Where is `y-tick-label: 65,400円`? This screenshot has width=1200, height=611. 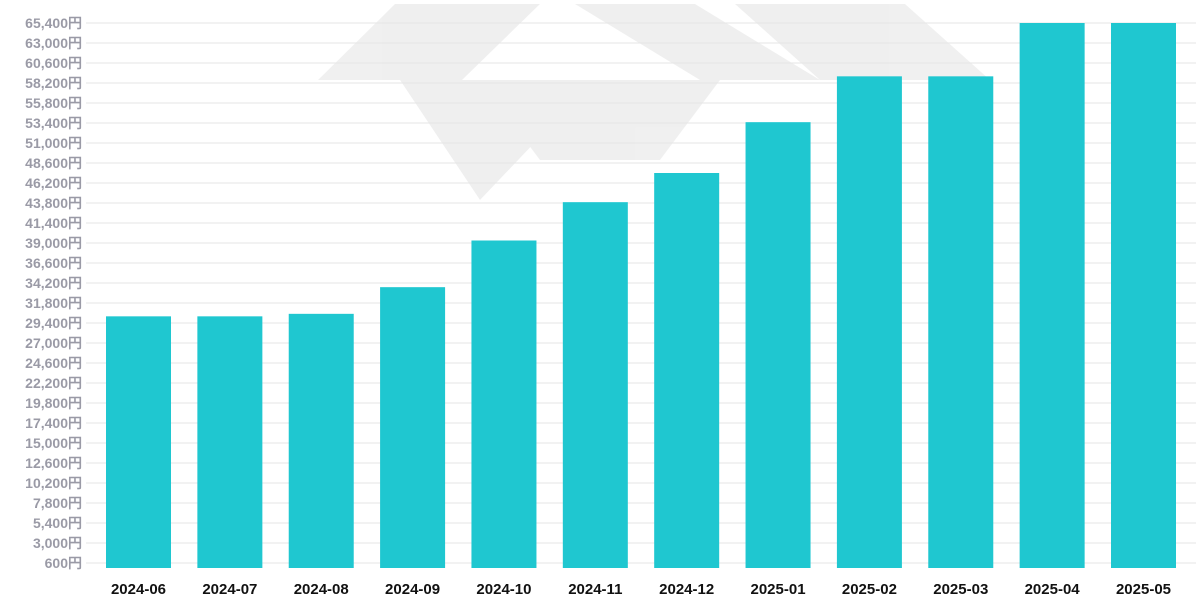
y-tick-label: 65,400円 is located at coordinates (53, 23).